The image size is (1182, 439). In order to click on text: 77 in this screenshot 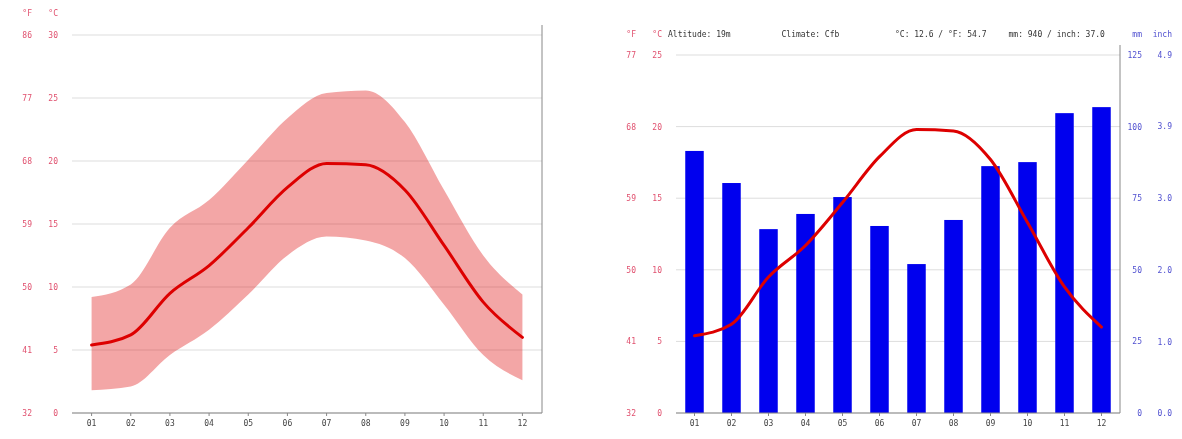, I will do `click(631, 55)`.